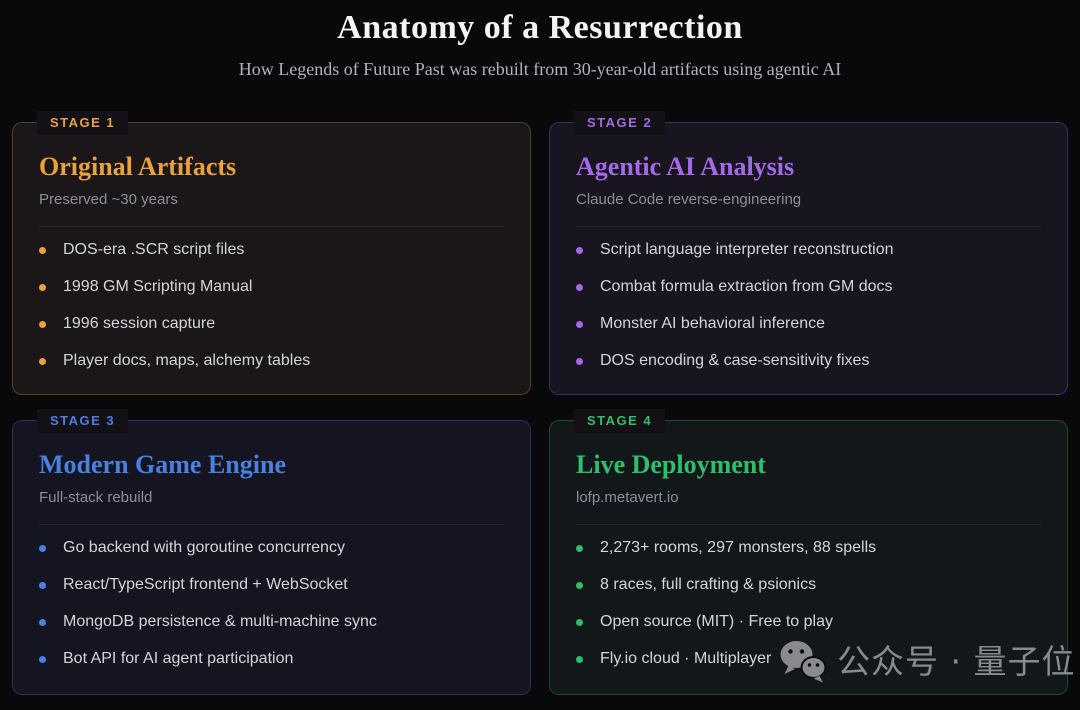 The width and height of the screenshot is (1080, 710). Describe the element at coordinates (187, 360) in the screenshot. I see `bullet-text: Player docs, maps, alchemy tables` at that location.